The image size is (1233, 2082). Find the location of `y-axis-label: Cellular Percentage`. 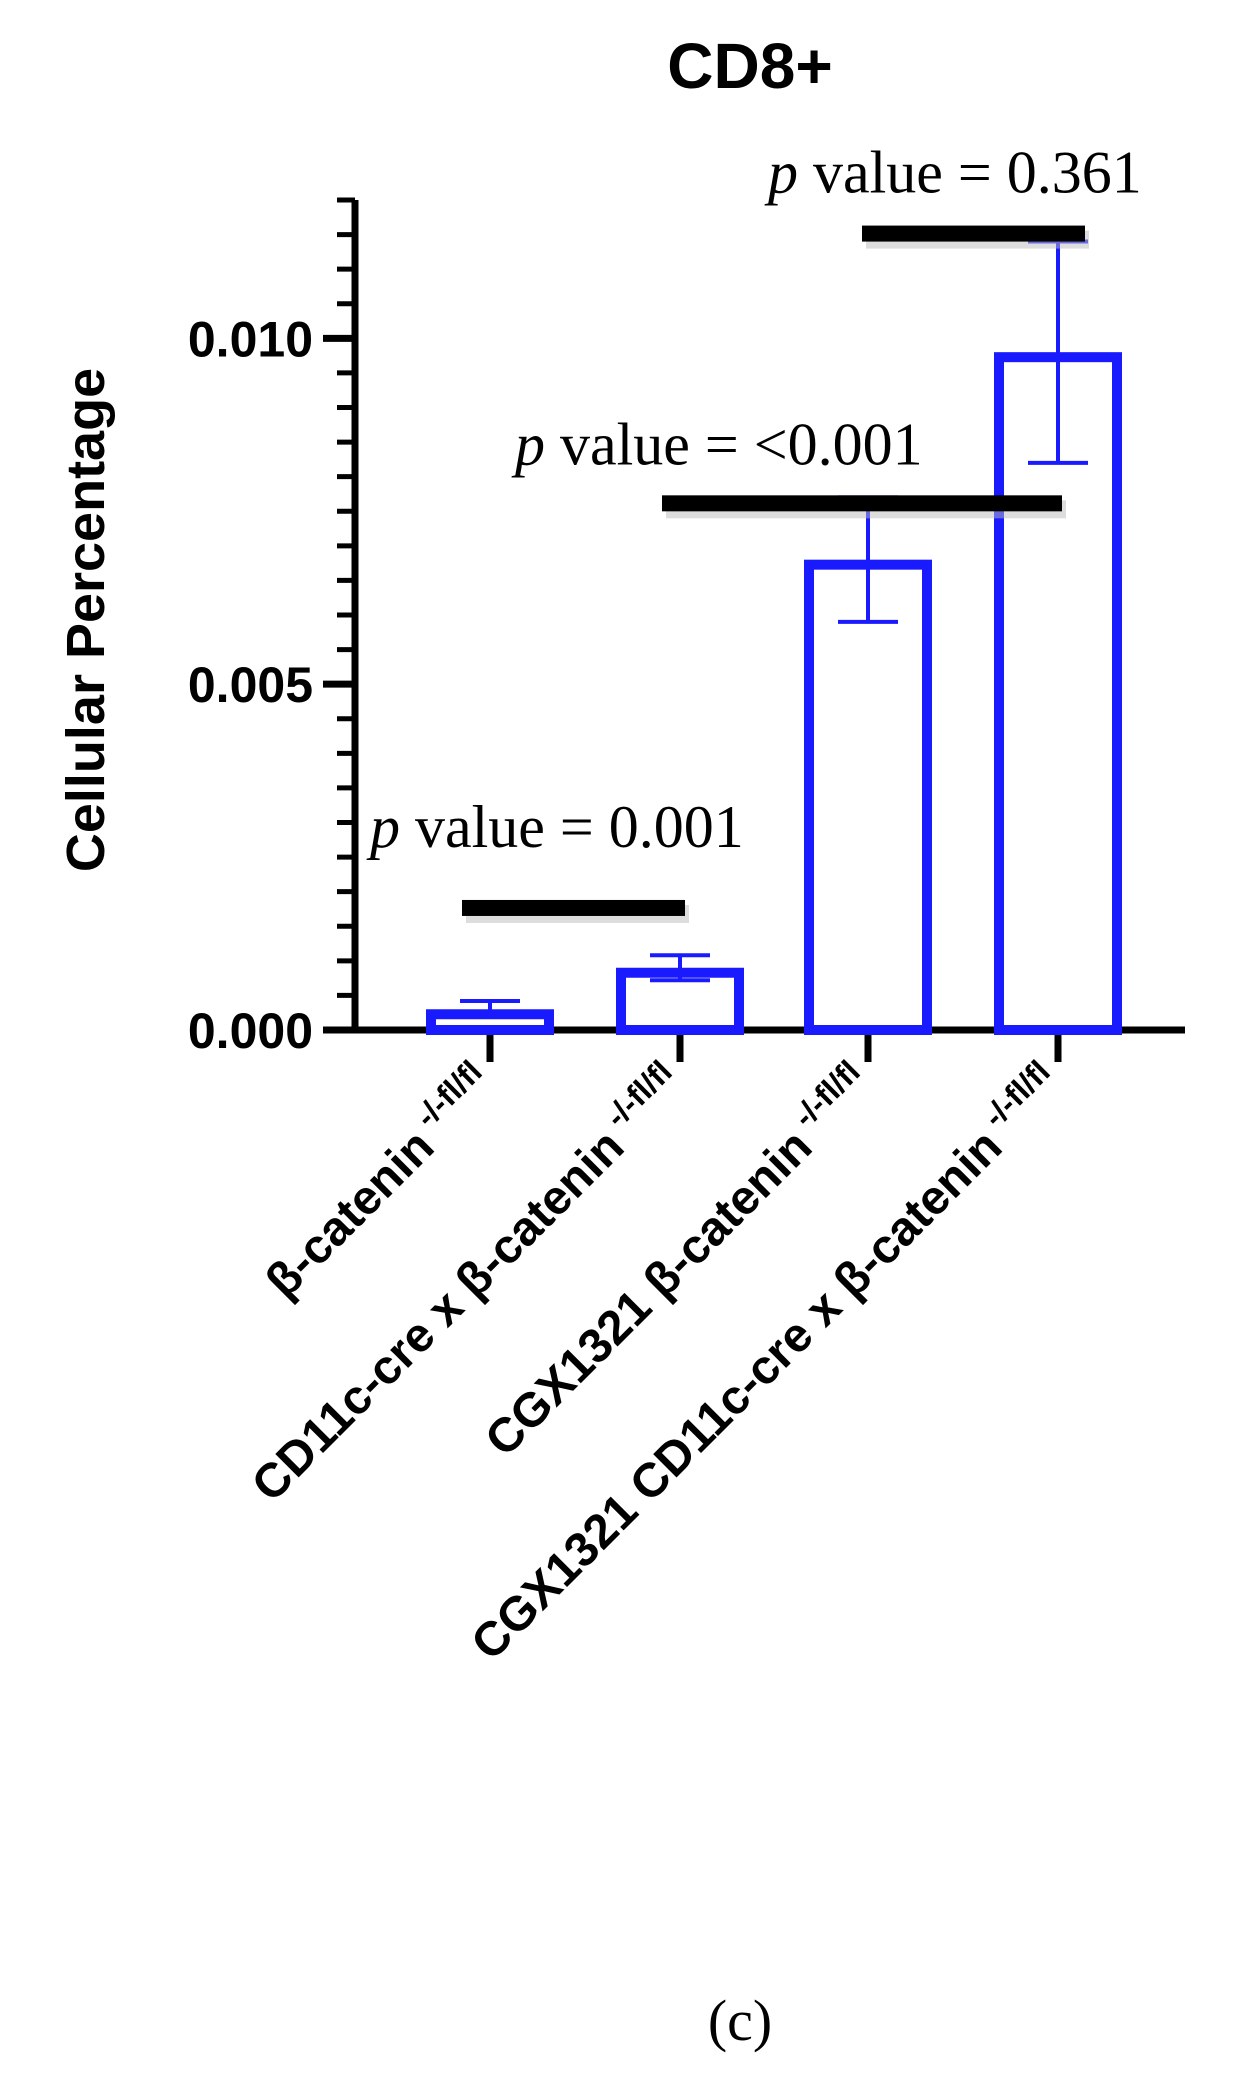

y-axis-label: Cellular Percentage is located at coordinates (86, 620).